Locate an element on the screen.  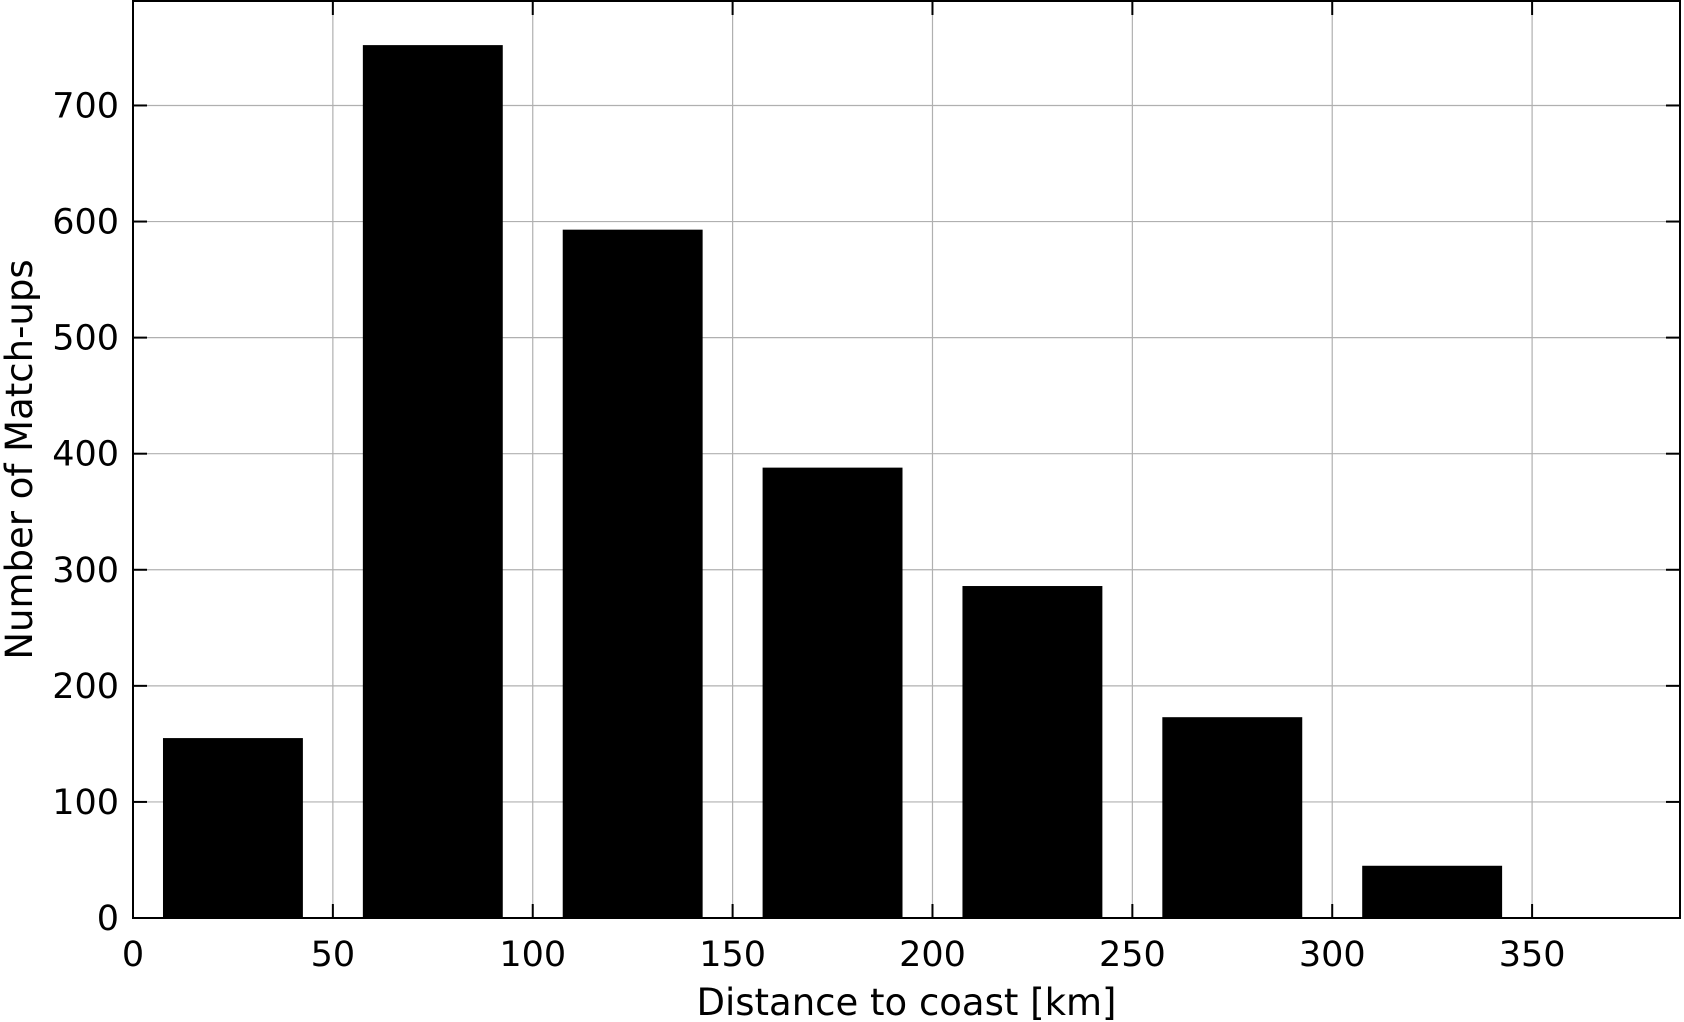
x-tick-label: 0 is located at coordinates (133, 955).